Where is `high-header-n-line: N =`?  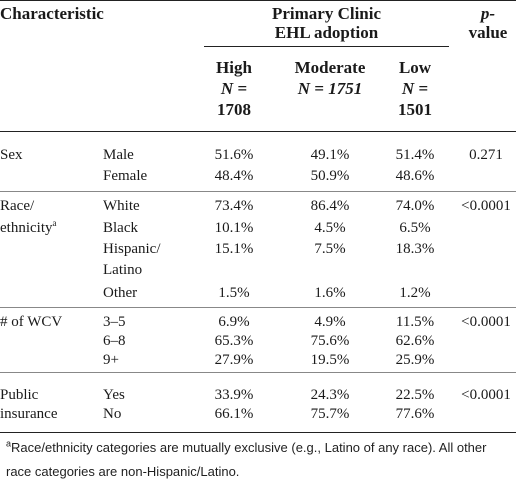 high-header-n-line: N = is located at coordinates (234, 88).